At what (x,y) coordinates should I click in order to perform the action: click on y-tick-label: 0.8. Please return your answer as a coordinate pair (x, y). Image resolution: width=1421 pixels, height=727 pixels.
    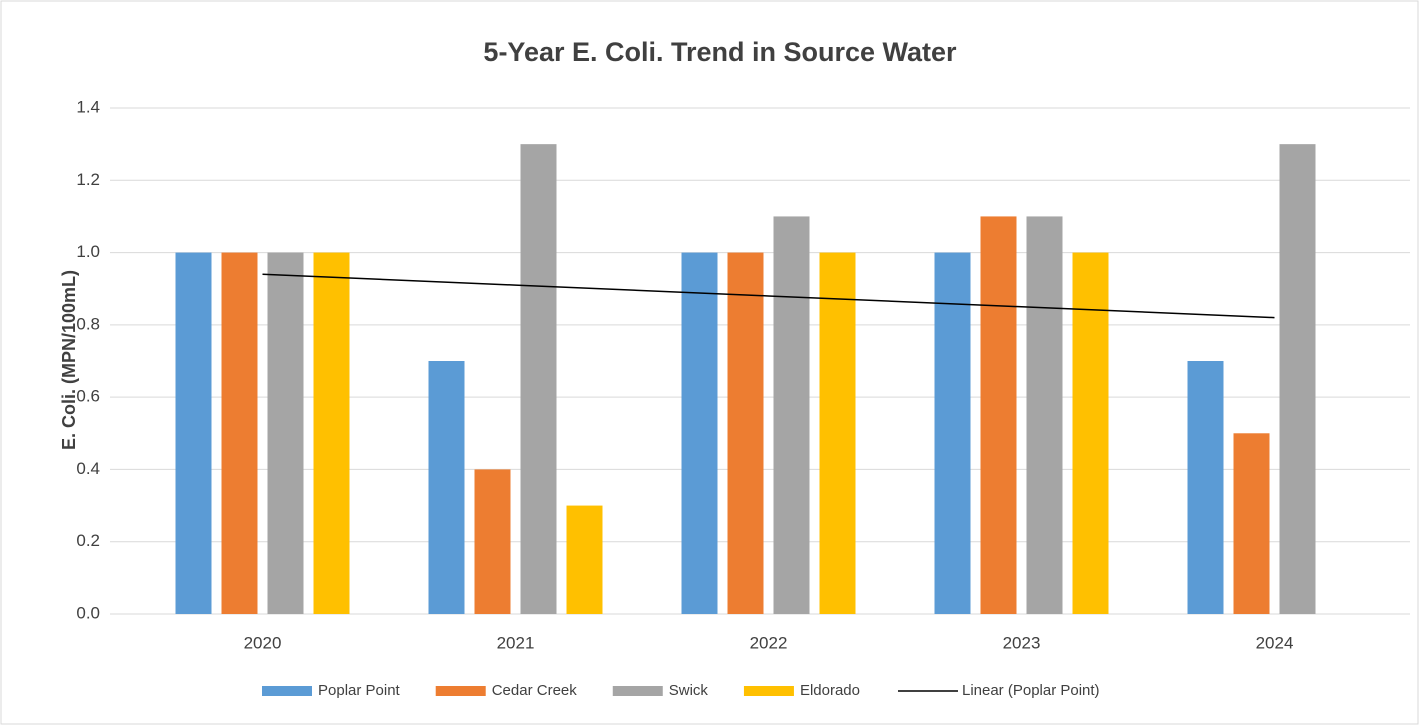
    Looking at the image, I should click on (88, 323).